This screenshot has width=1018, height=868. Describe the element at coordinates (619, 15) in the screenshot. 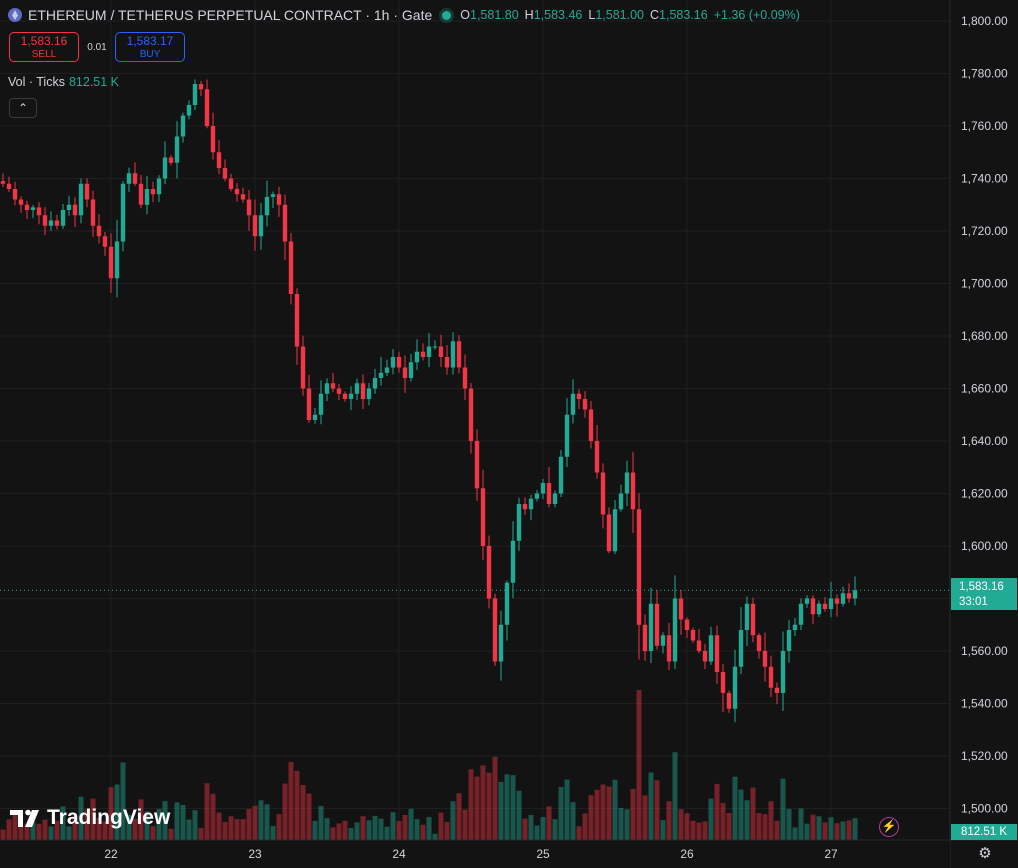

I see `ohlc-low-value: 1,581.00` at that location.